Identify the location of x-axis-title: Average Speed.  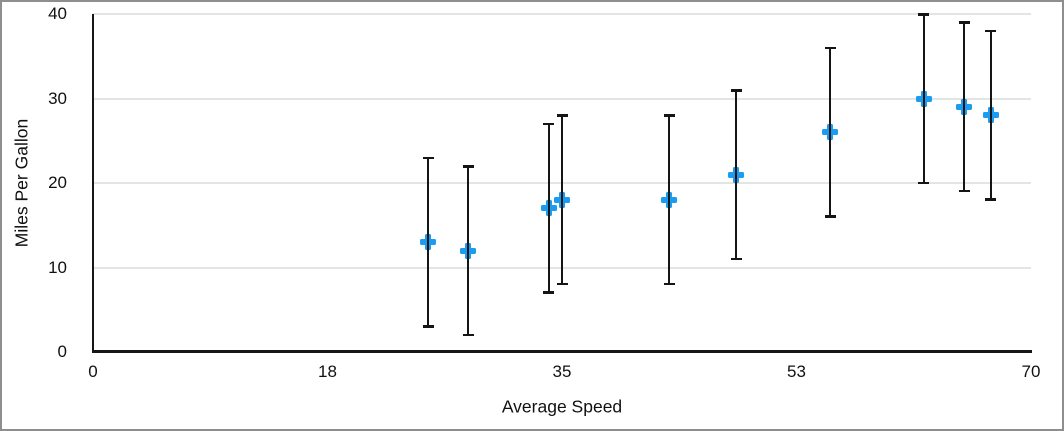
(562, 406).